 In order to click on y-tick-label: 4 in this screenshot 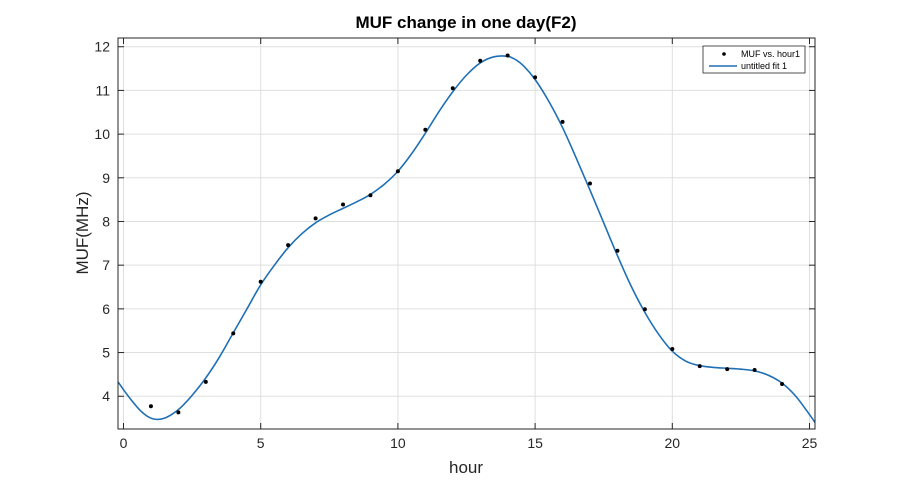, I will do `click(106, 396)`.